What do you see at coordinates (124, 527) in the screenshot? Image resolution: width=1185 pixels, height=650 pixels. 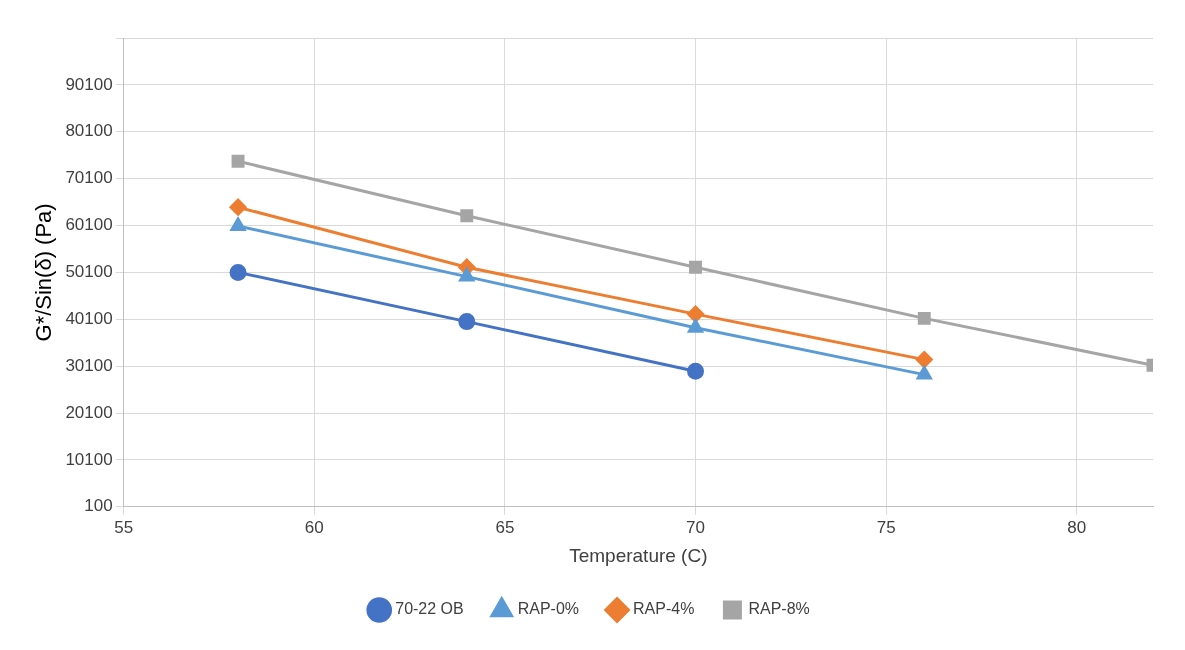 I see `x-tick-label: 55` at bounding box center [124, 527].